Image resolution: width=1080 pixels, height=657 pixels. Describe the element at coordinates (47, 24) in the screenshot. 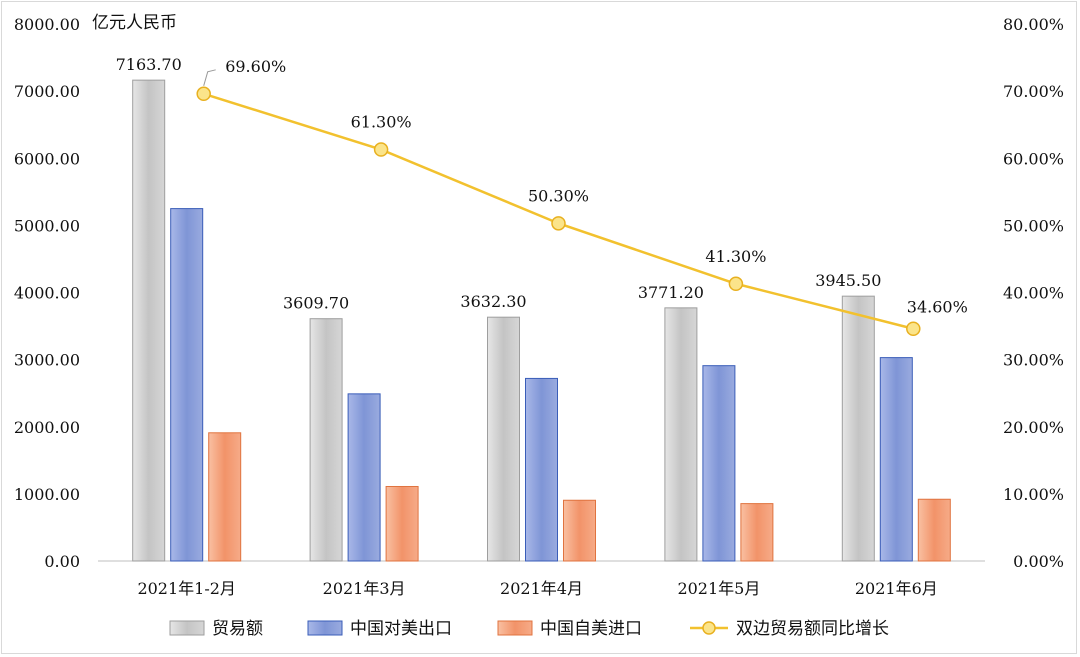

I see `left-tick-label: 8000.00` at that location.